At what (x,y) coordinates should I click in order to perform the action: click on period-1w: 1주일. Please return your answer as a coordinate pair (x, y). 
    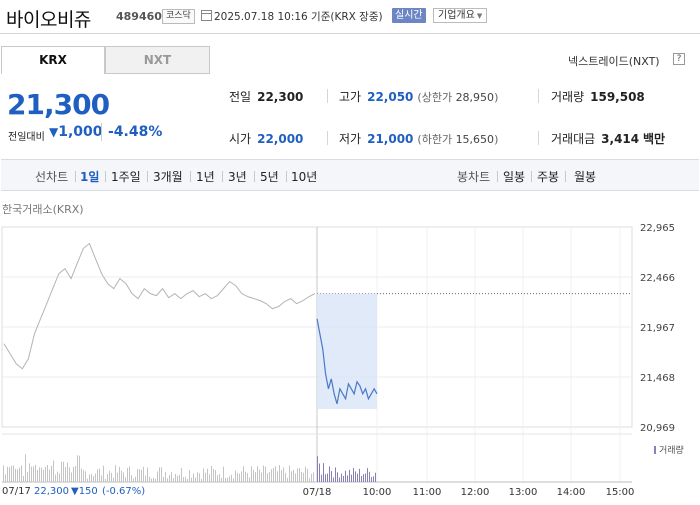
    Looking at the image, I should click on (126, 177).